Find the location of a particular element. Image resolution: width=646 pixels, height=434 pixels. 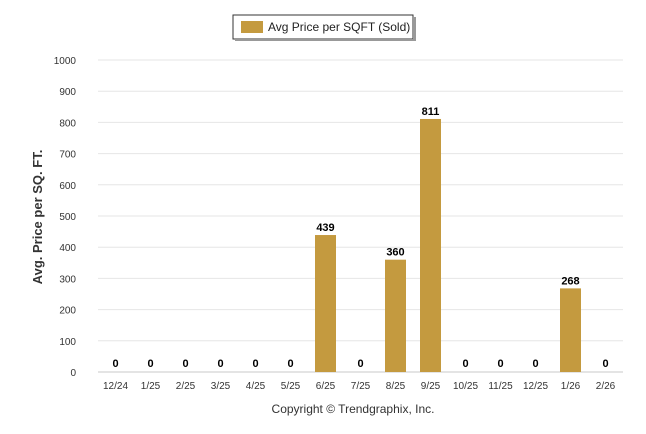

x-tick-label: 7/25 is located at coordinates (361, 386).